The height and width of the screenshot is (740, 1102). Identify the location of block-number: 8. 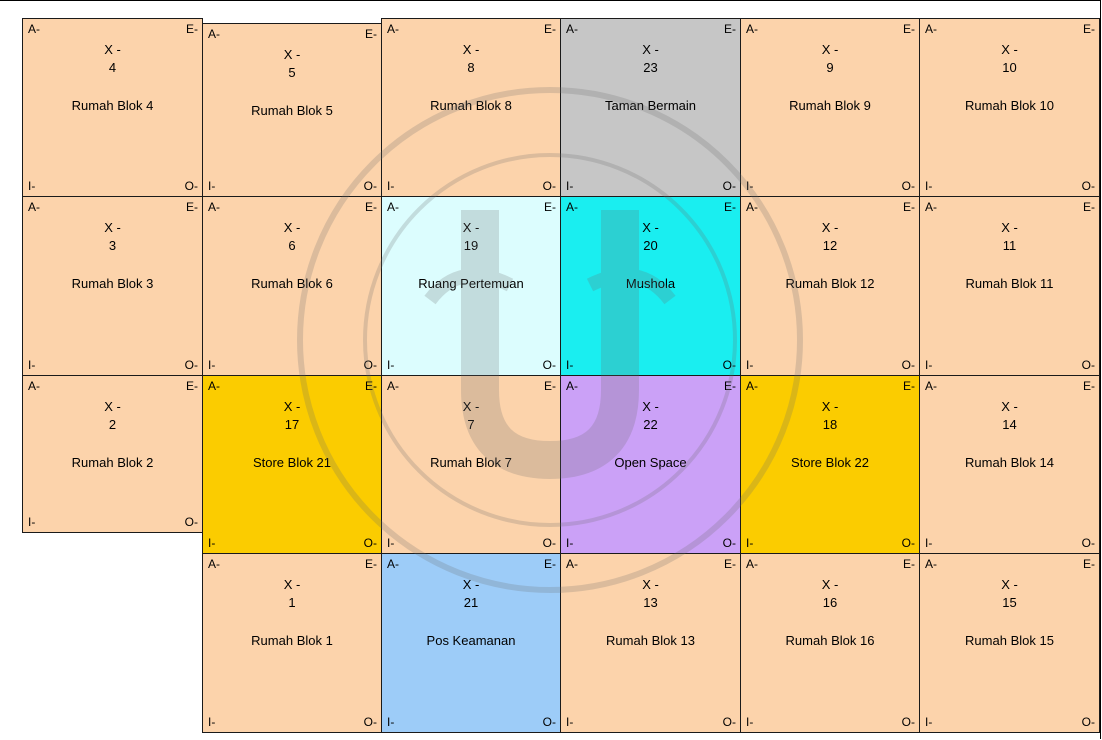
(471, 67).